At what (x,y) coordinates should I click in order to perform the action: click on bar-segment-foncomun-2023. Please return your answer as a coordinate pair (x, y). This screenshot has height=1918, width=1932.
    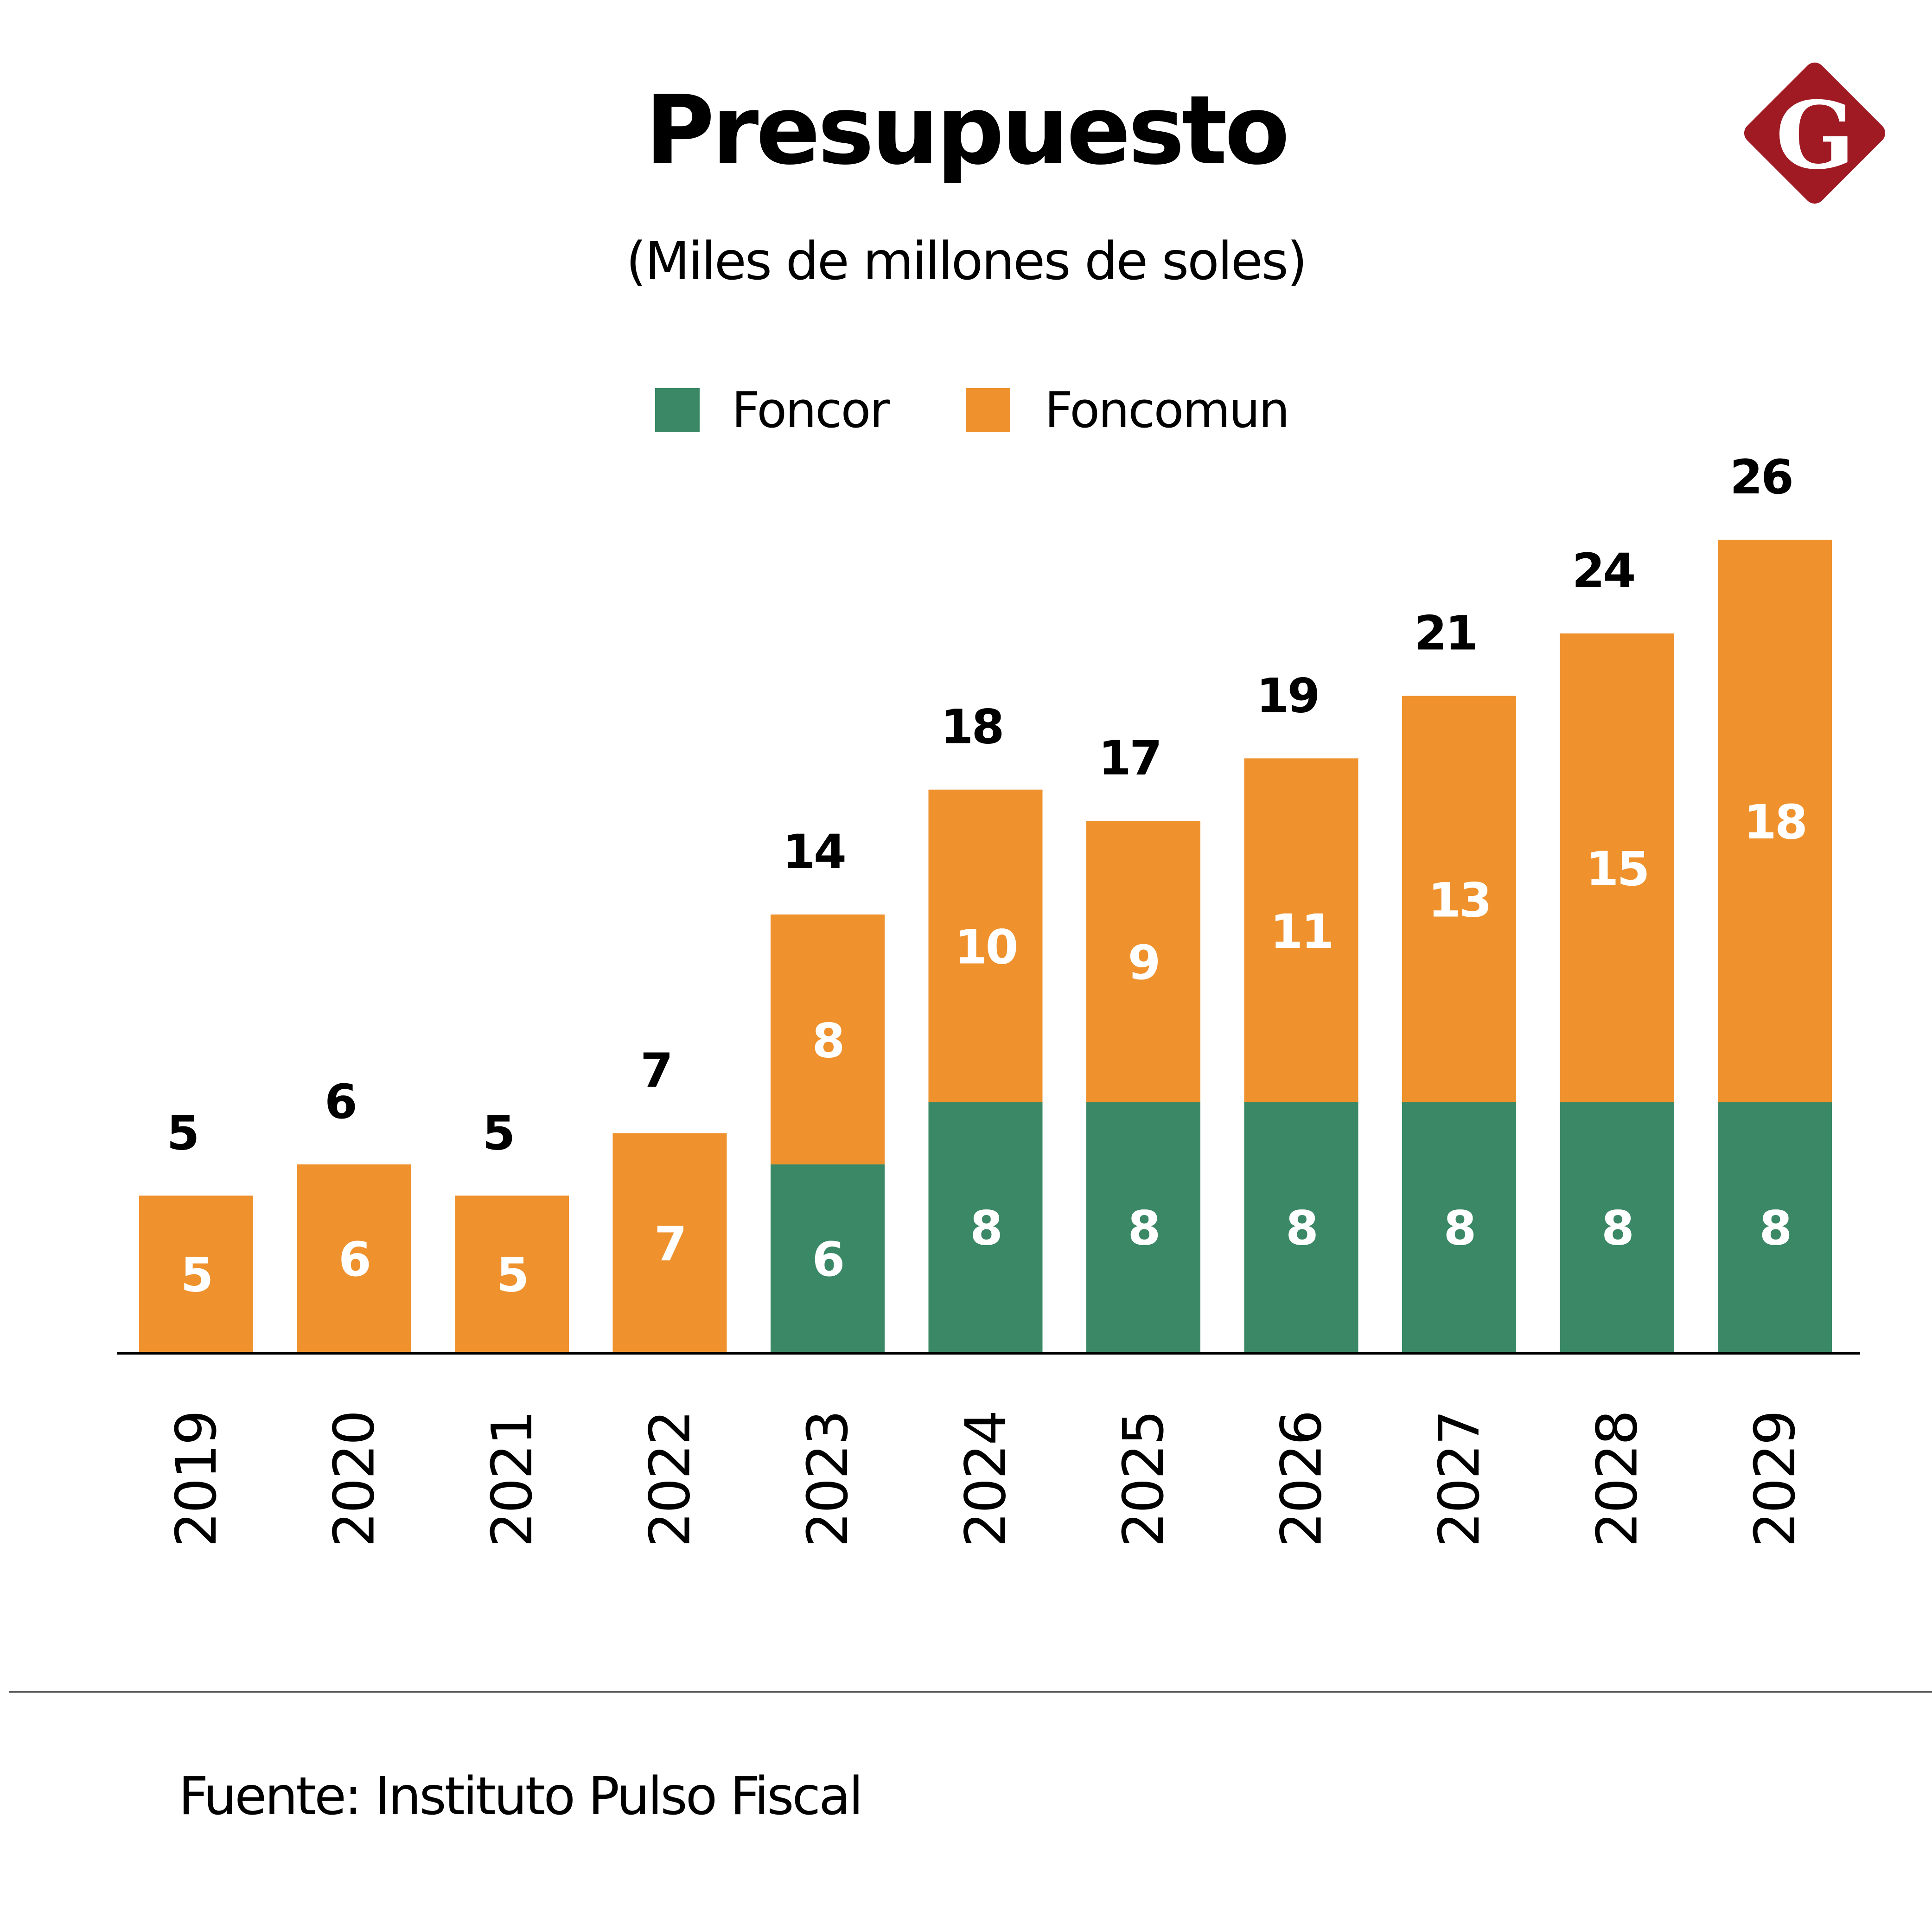
    Looking at the image, I should click on (828, 1039).